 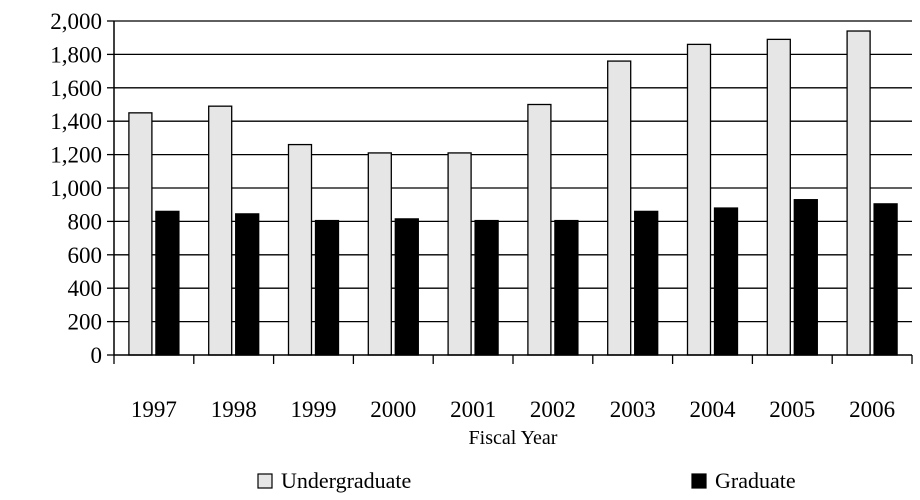 I want to click on y-tick-label: 600, so click(x=85, y=255).